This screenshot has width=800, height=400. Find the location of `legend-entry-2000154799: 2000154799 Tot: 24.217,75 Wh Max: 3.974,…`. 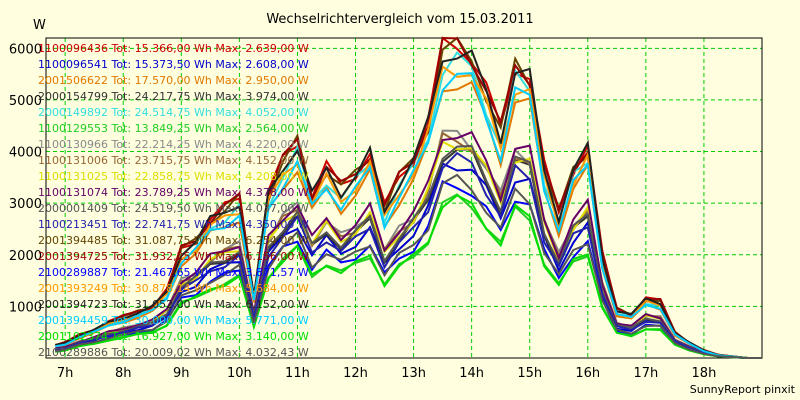

legend-entry-2000154799: 2000154799 Tot: 24.217,75 Wh Max: 3.974,… is located at coordinates (173, 96).